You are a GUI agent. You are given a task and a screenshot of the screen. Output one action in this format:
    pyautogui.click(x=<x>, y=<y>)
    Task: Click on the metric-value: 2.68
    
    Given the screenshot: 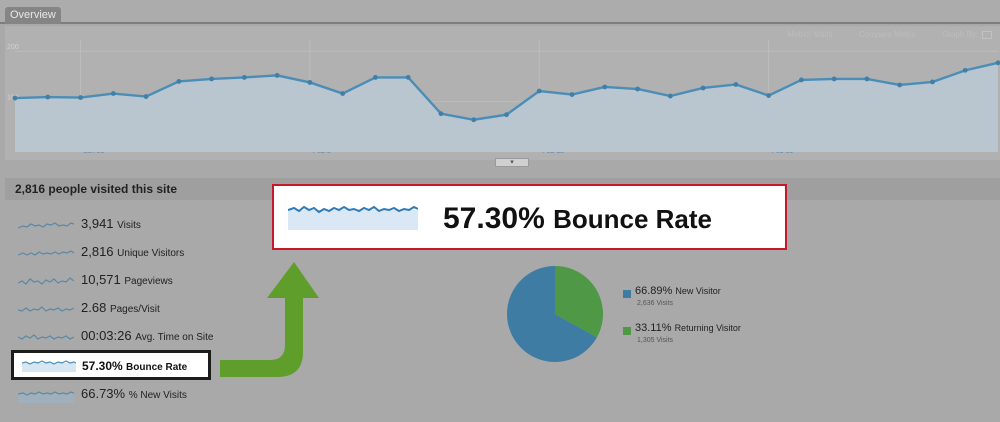 What is the action you would take?
    pyautogui.click(x=94, y=307)
    